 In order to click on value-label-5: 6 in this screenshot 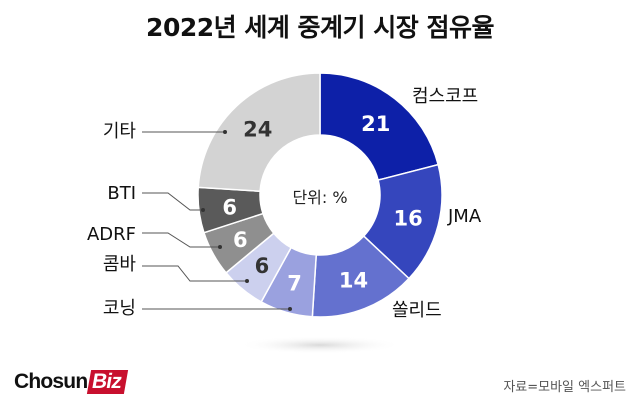, I will do `click(262, 266)`.